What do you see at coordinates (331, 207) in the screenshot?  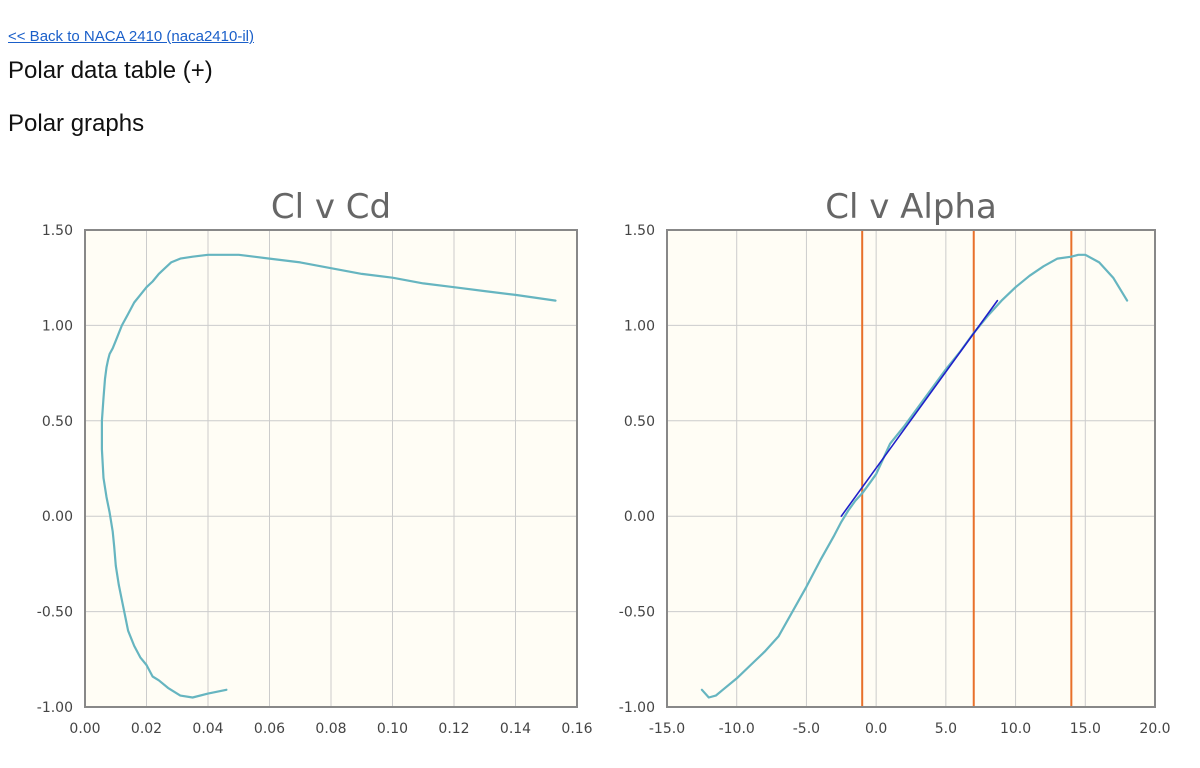 I see `chart-title: Cl v Cd` at bounding box center [331, 207].